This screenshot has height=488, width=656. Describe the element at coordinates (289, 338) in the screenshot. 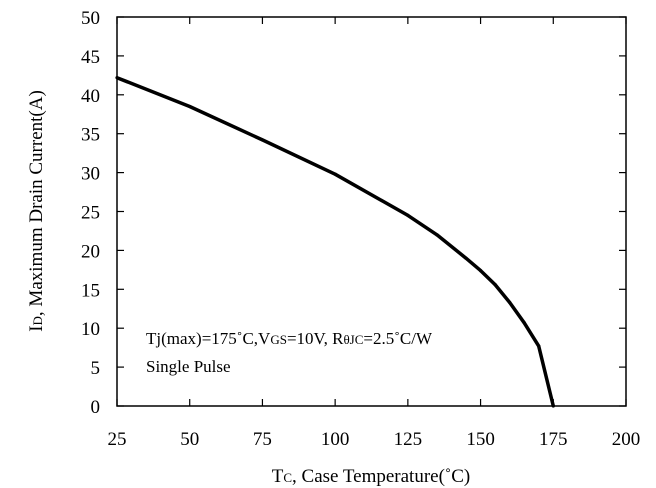

I see `annotation-line-1: Tj(max)=175˚C,VGS=10V, RθJC=2.5˚C/W` at that location.